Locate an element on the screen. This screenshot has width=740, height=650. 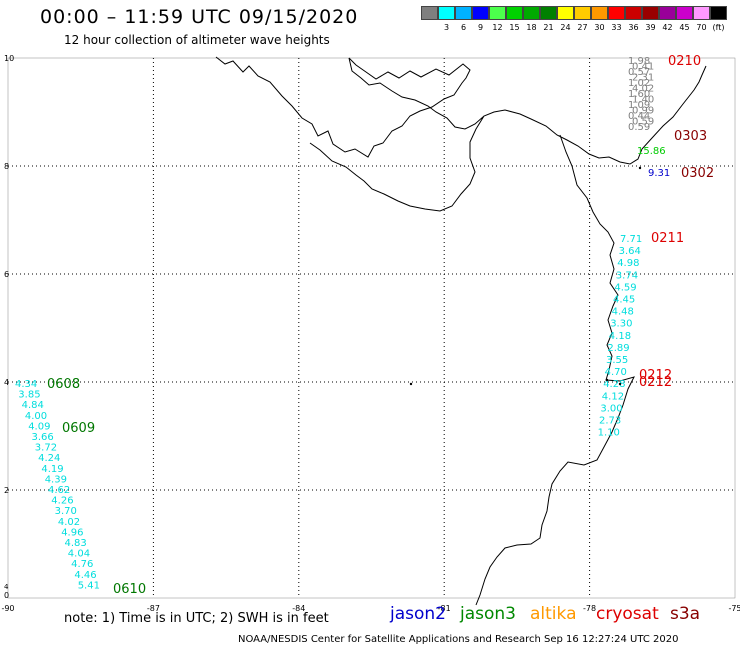
wave-height-value: 4.45 is located at coordinates (624, 300).